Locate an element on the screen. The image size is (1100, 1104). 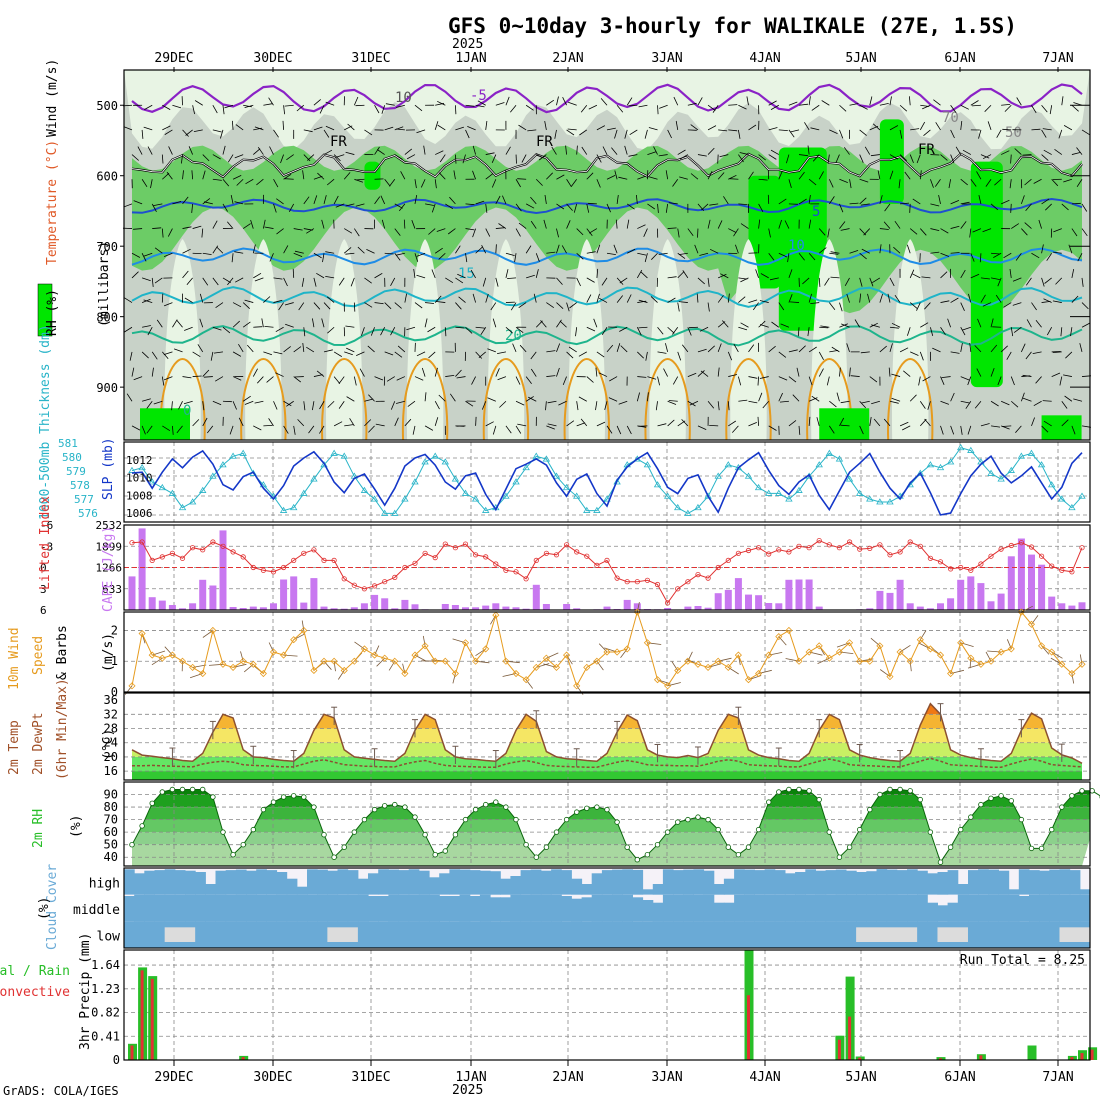
date-label-top-31DEC: 31DEC is located at coordinates (370, 58).